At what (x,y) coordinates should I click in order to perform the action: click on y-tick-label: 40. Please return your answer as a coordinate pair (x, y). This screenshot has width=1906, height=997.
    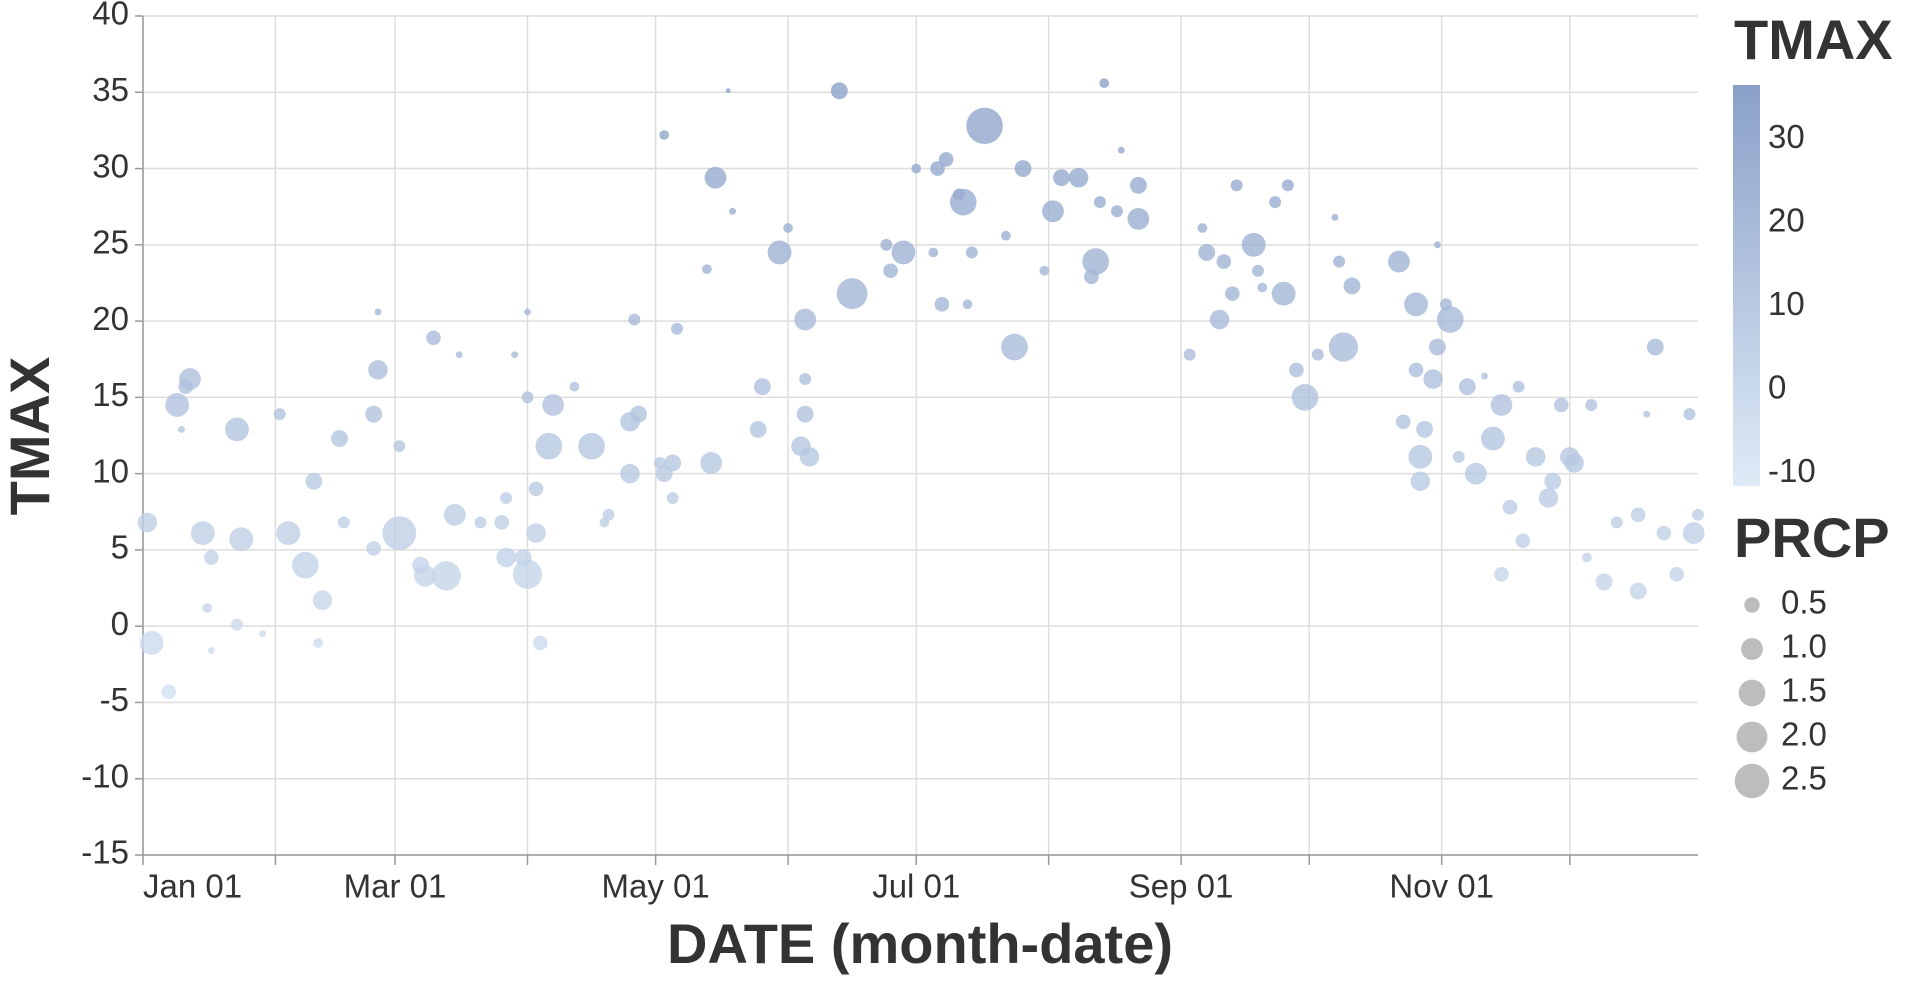
    Looking at the image, I should click on (110, 16).